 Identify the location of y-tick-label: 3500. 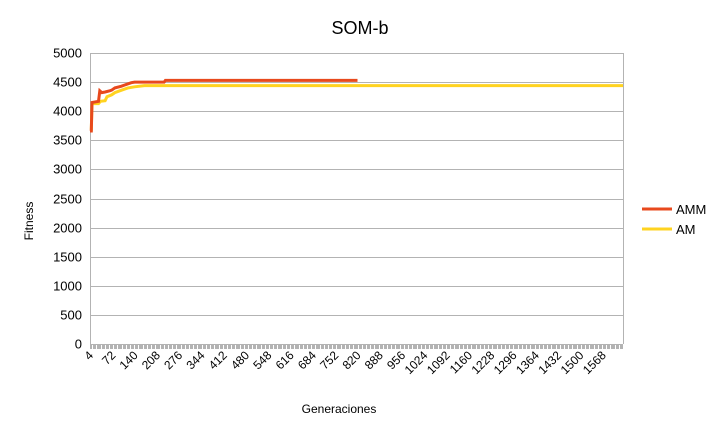
(67, 140).